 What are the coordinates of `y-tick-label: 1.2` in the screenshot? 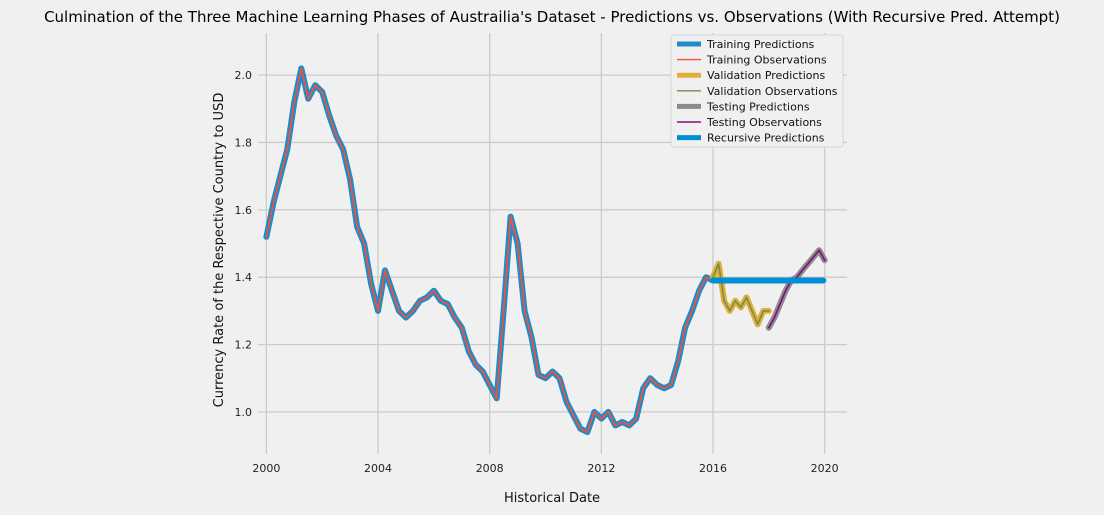 It's located at (244, 345).